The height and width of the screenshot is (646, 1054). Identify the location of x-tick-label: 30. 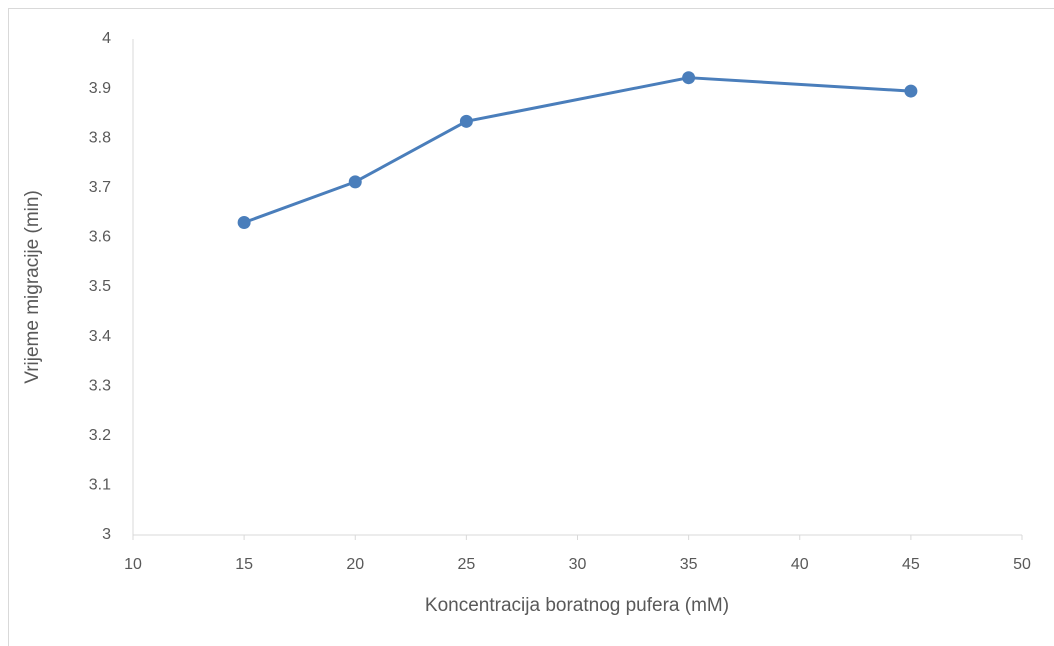
(578, 564).